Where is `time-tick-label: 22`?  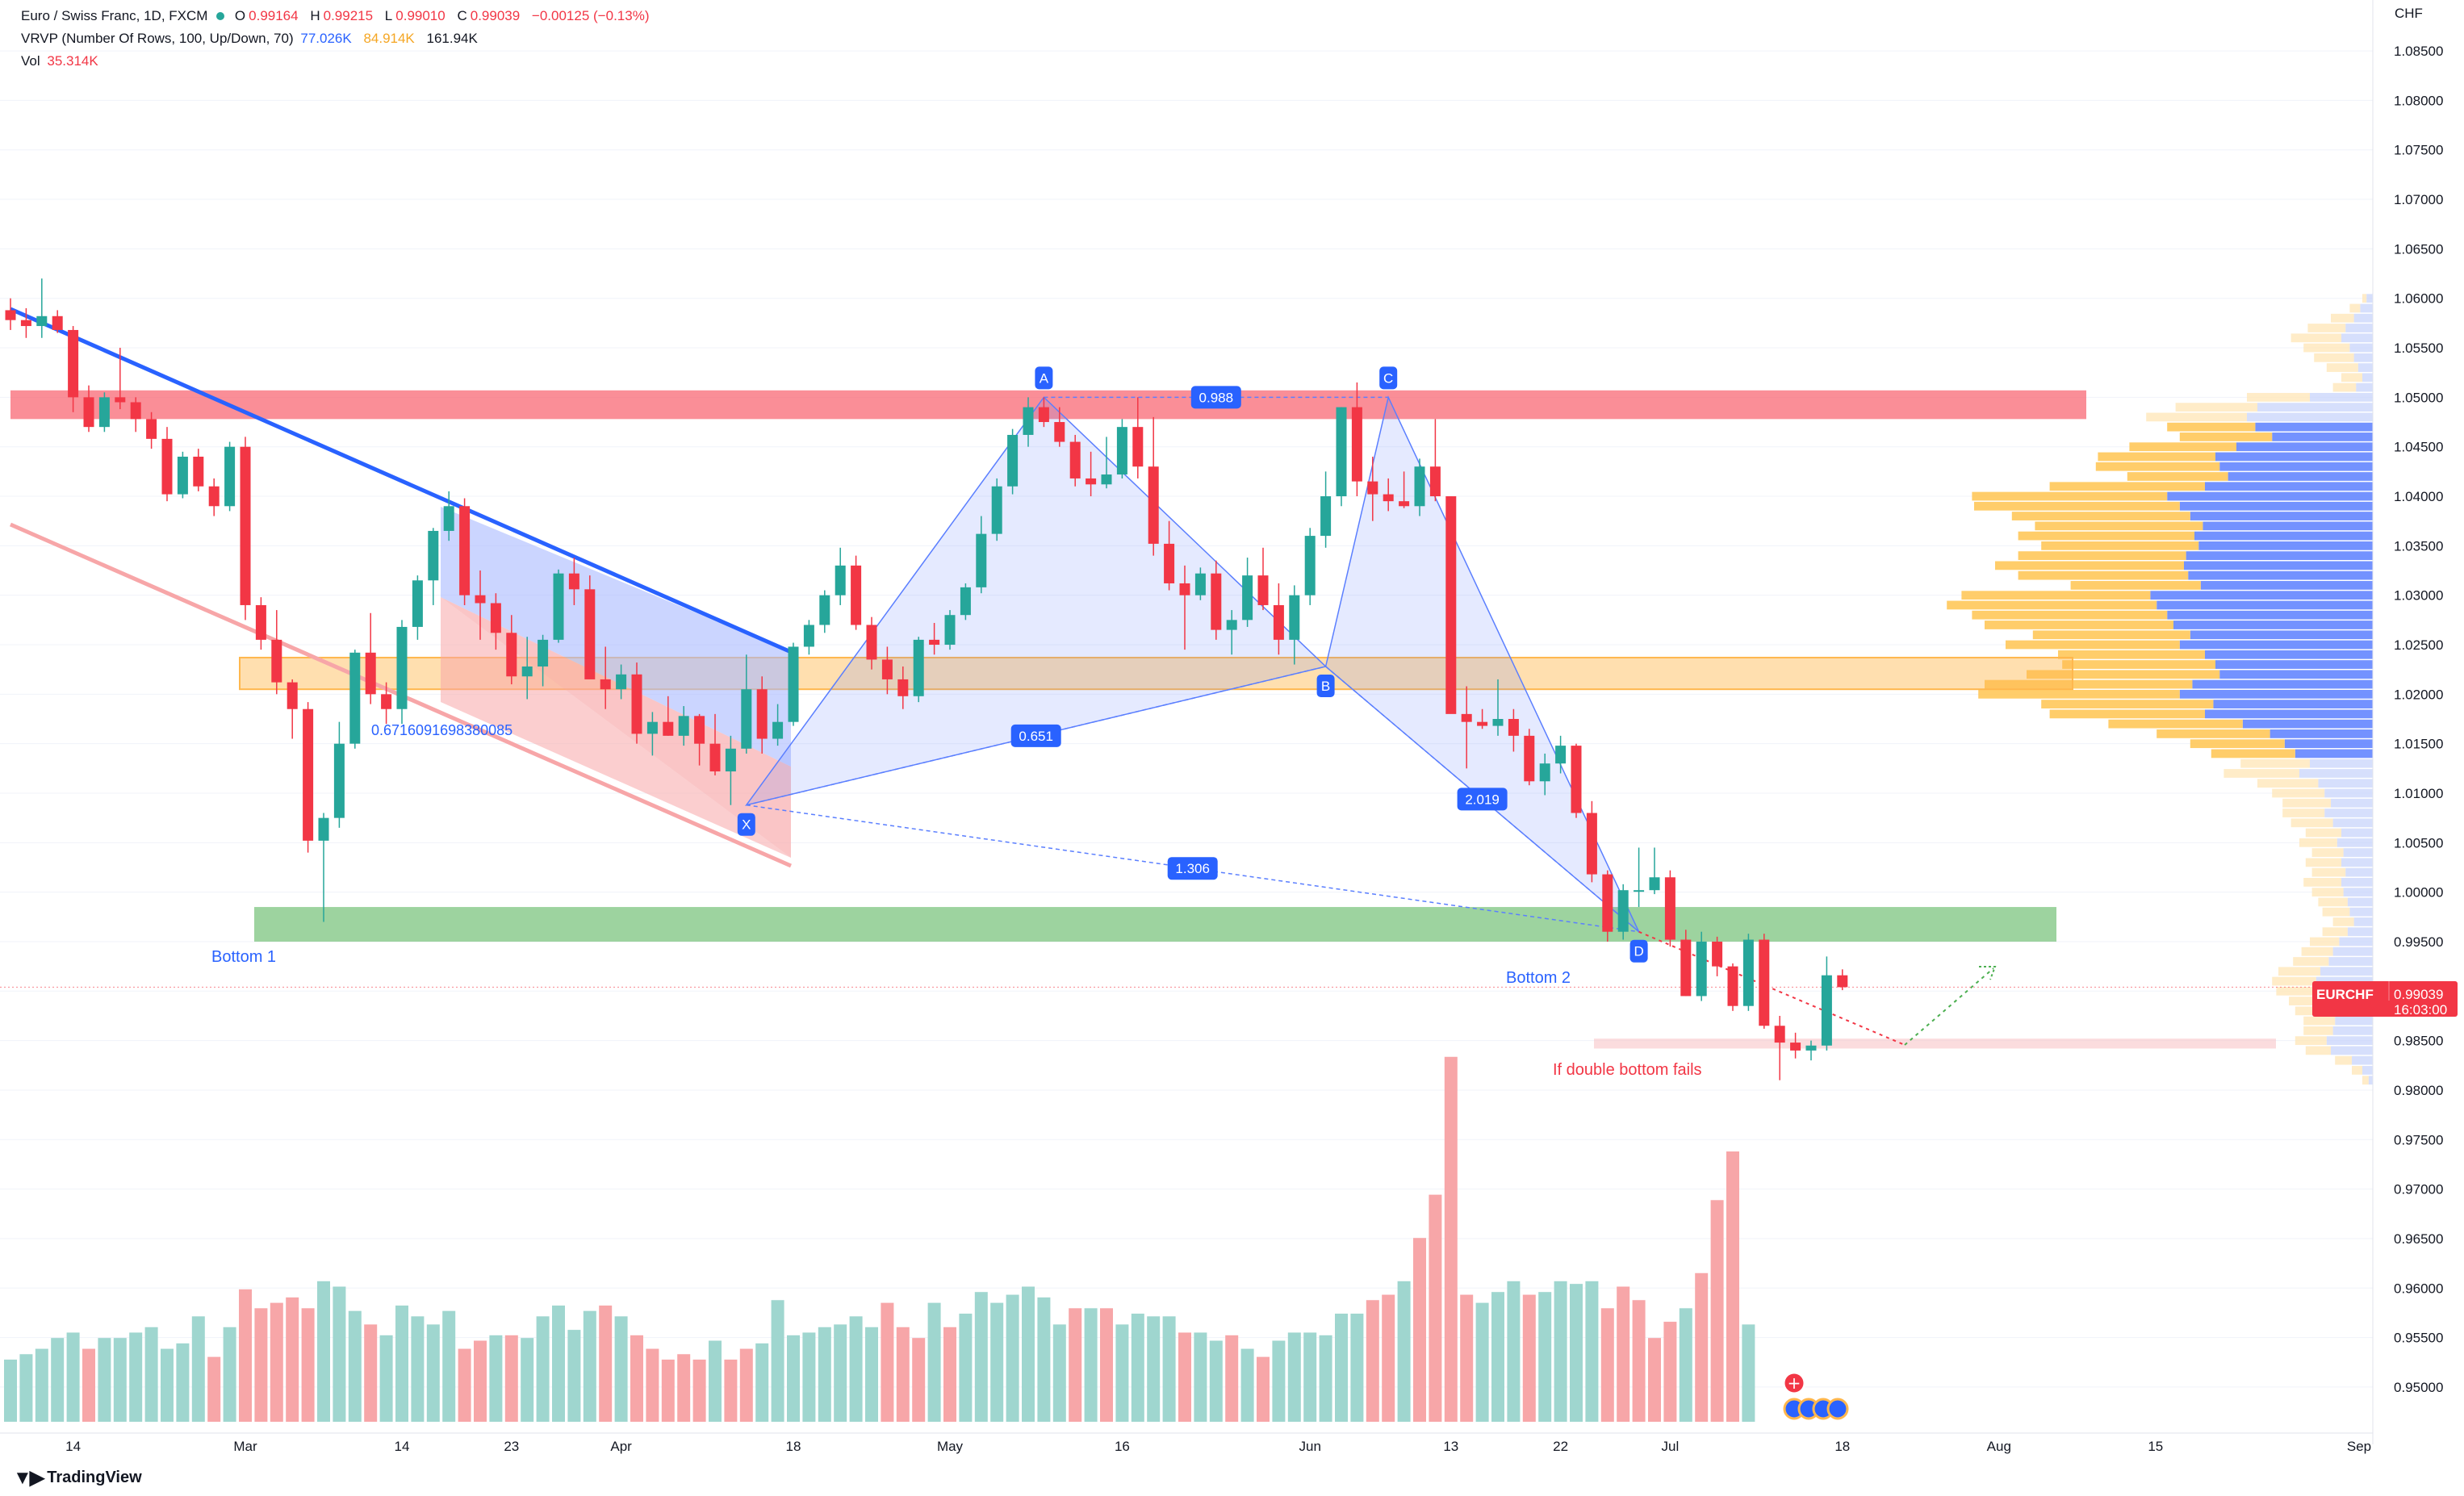
time-tick-label: 22 is located at coordinates (1560, 1446).